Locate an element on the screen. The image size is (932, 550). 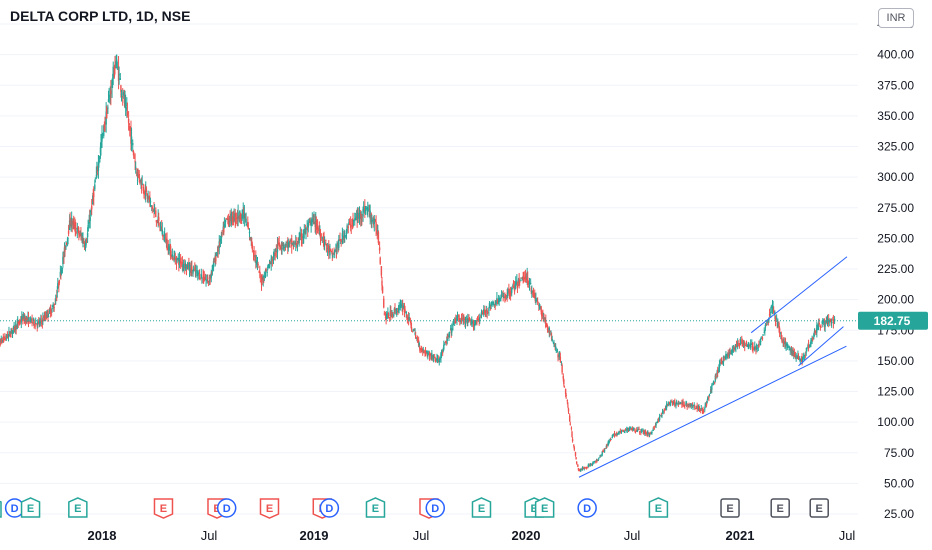
y-tick-label: 150.00 is located at coordinates (895, 361).